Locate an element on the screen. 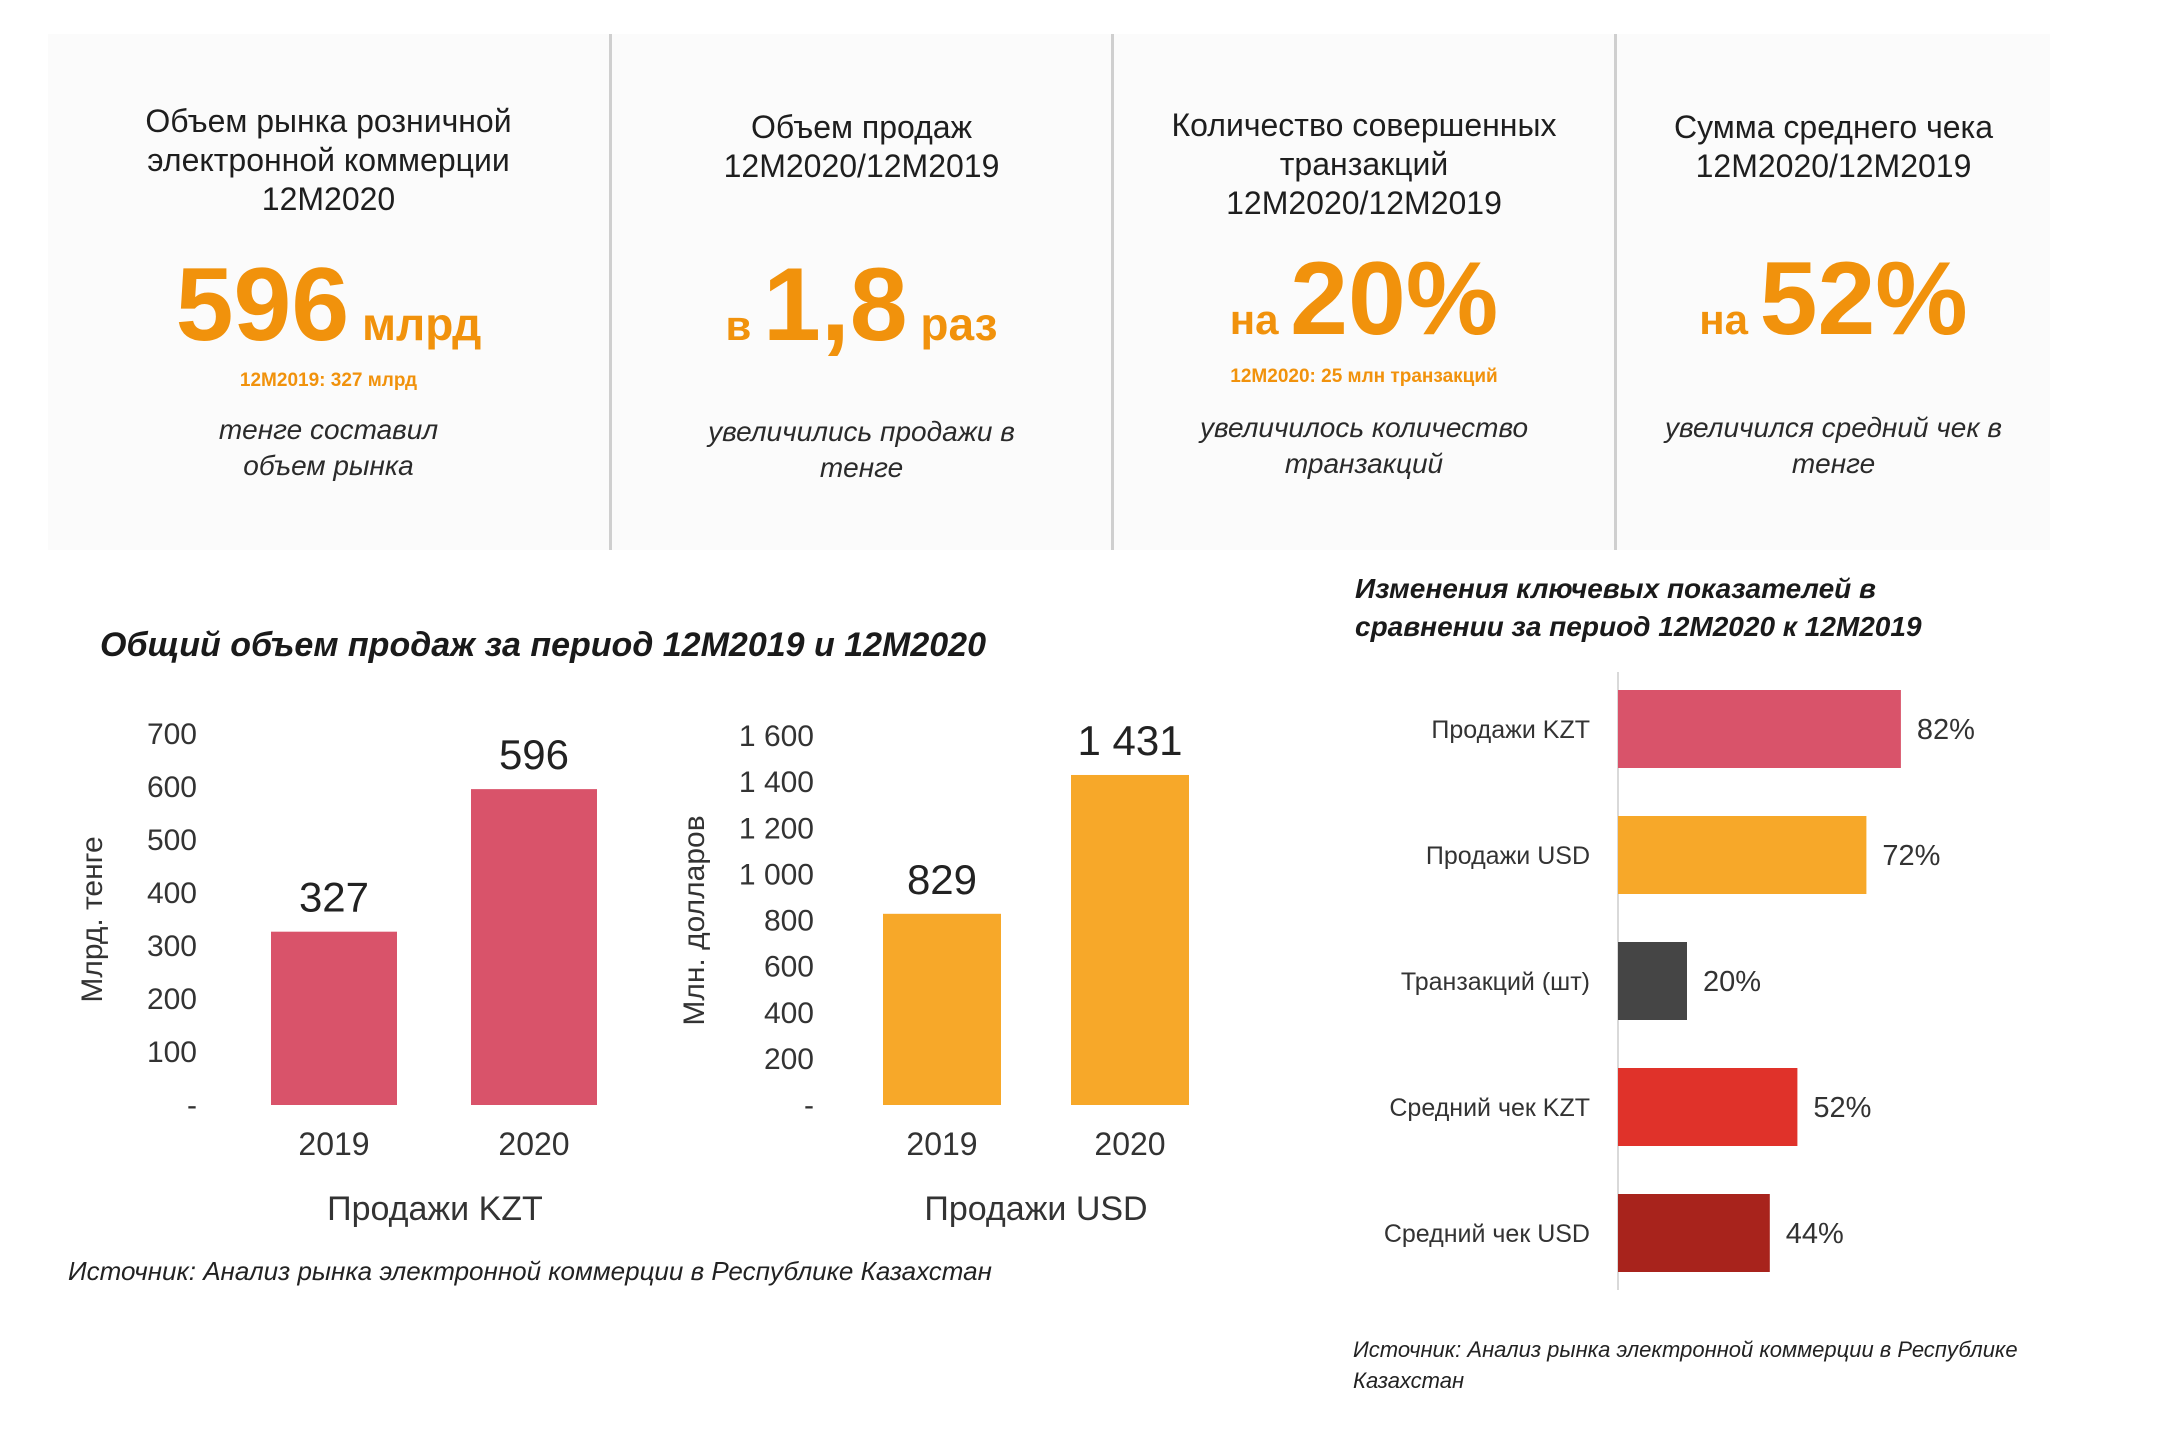  kpi-note: 12M2019: 327 млрд is located at coordinates (328, 380).